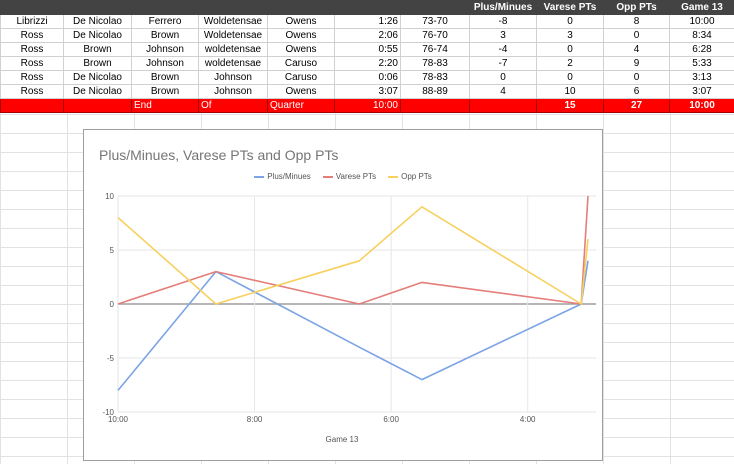 This screenshot has width=734, height=464. Describe the element at coordinates (636, 105) in the screenshot. I see `cell: 27` at that location.